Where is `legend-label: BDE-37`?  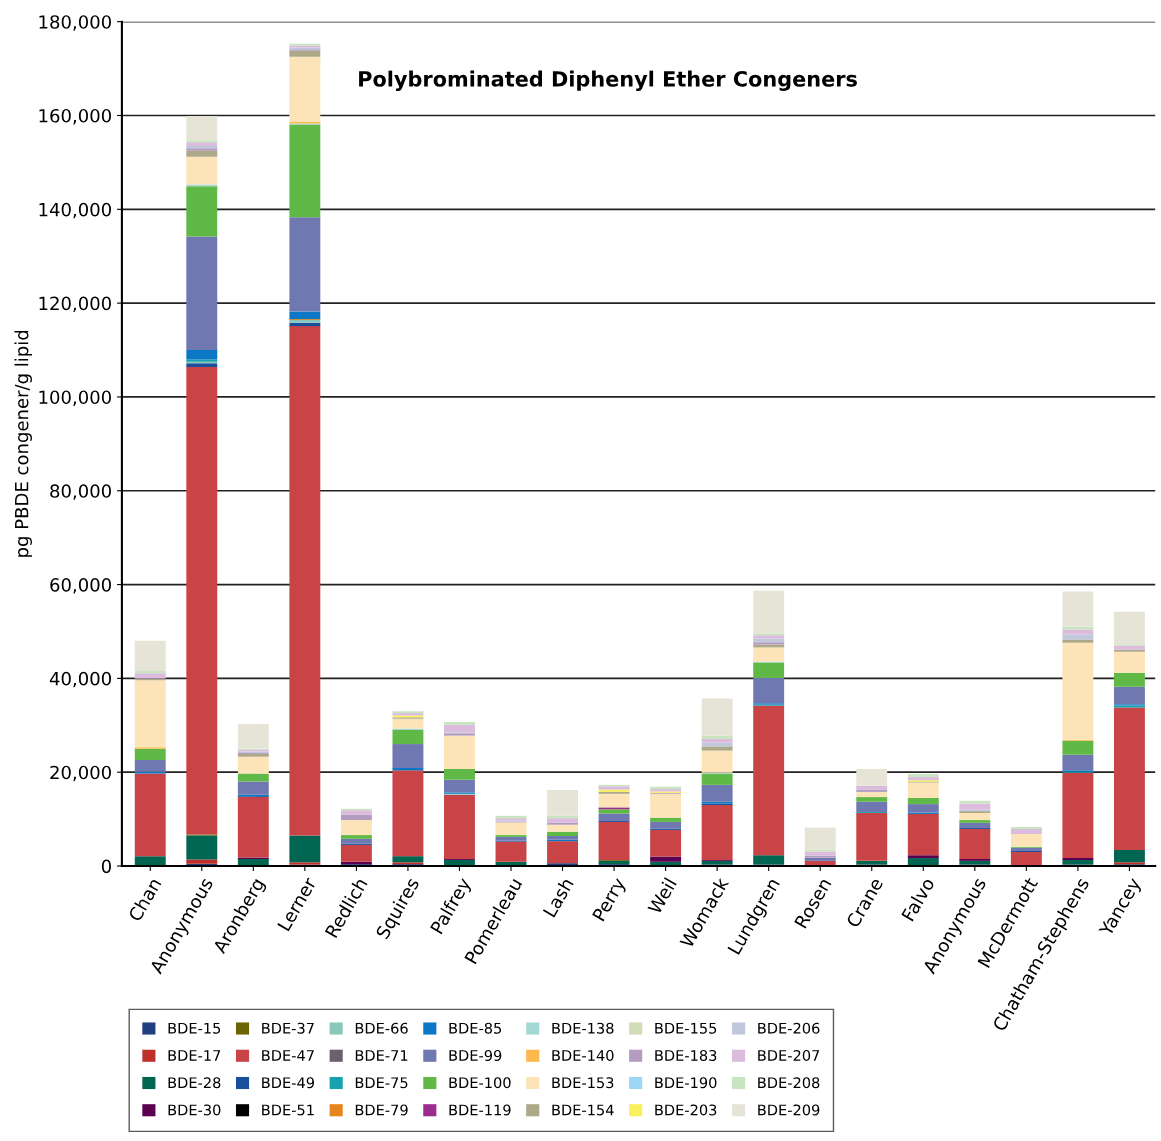
legend-label: BDE-37 is located at coordinates (288, 1028).